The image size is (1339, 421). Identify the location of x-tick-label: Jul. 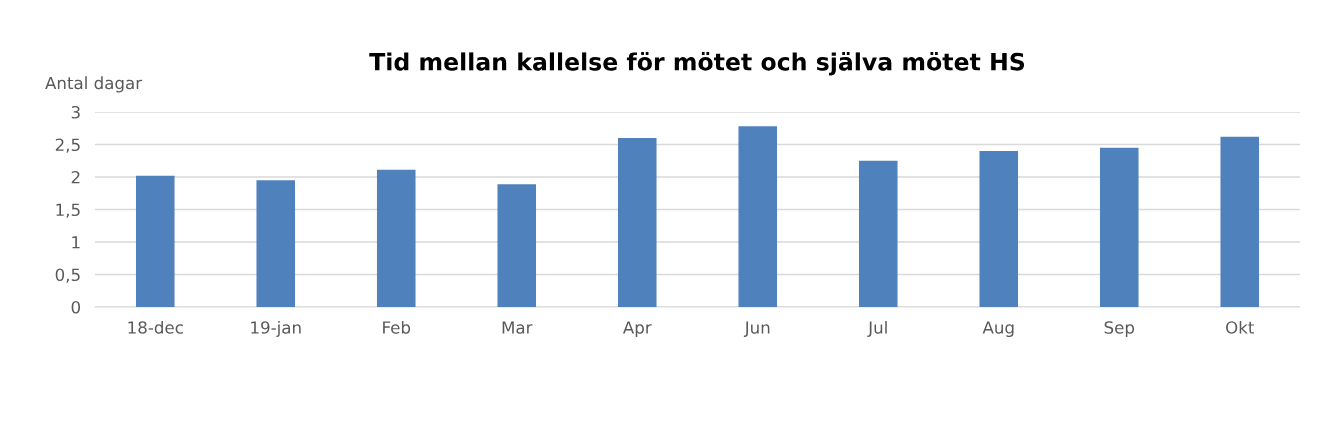
(877, 328).